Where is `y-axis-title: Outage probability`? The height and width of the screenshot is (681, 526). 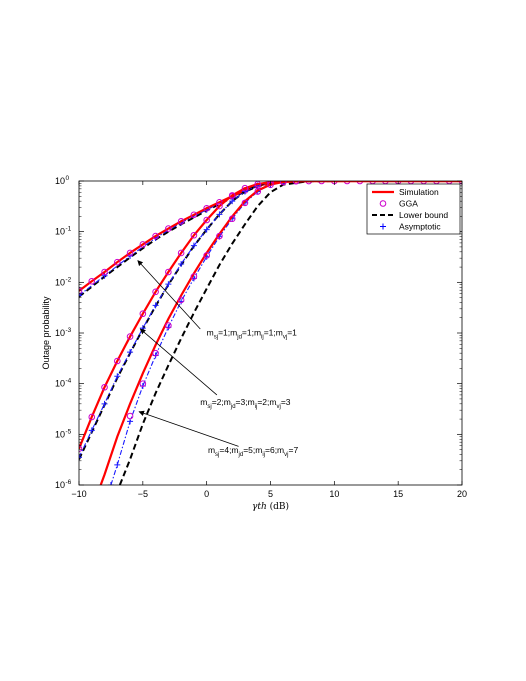 y-axis-title: Outage probability is located at coordinates (46, 333).